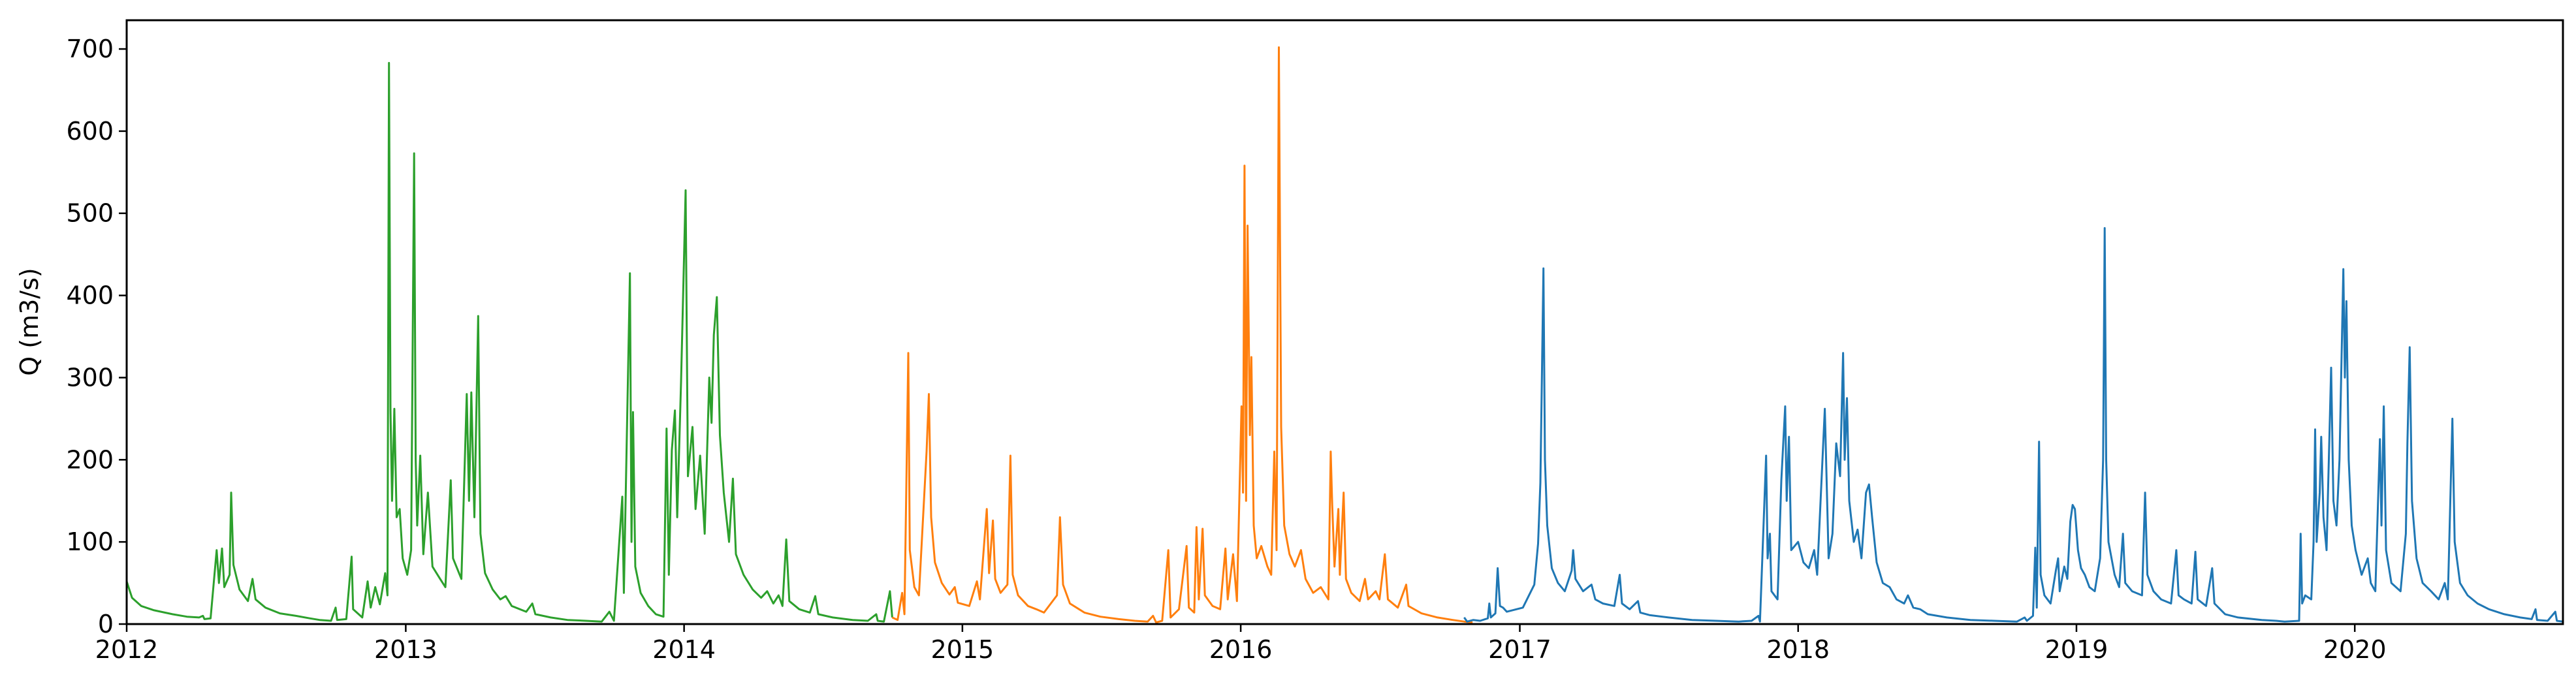 Image resolution: width=2576 pixels, height=690 pixels. Describe the element at coordinates (963, 649) in the screenshot. I see `x-tick-label: 2015` at that location.